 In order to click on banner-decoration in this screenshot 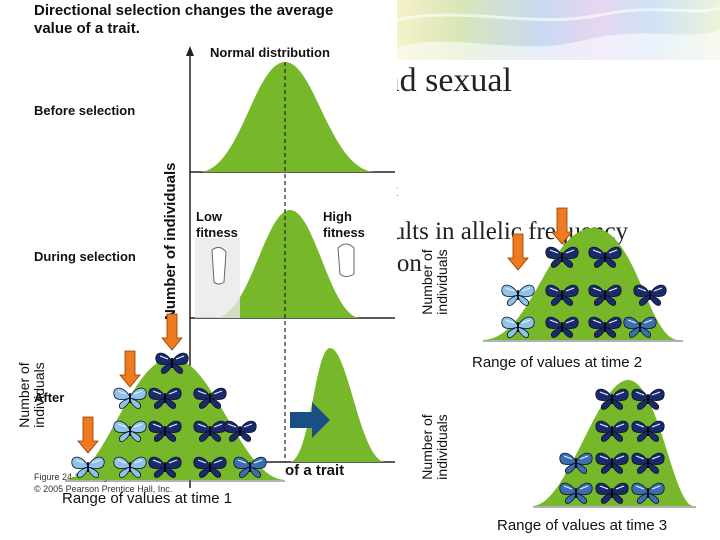, I will do `click(557, 33)`.